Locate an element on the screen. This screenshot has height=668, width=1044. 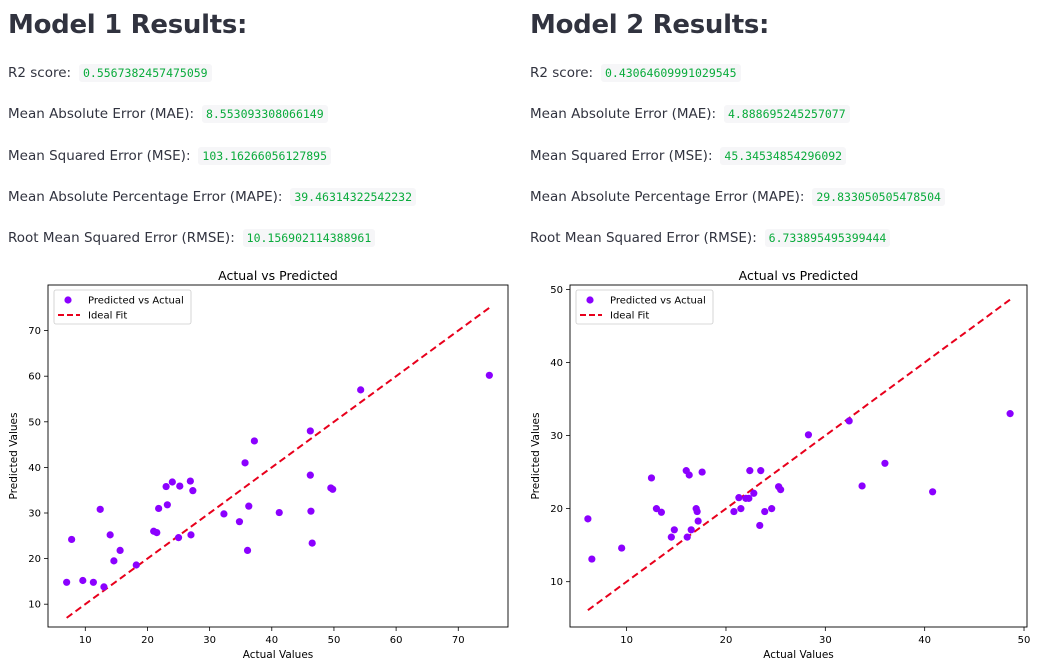
metric-label: R2 score: is located at coordinates (562, 73).